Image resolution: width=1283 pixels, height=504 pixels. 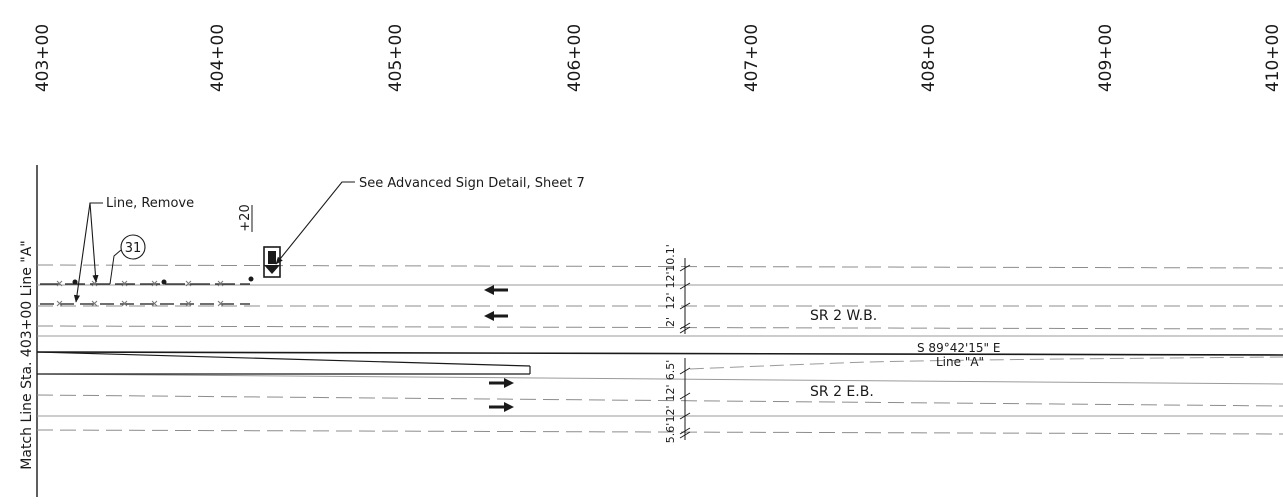 What do you see at coordinates (685, 349) in the screenshot?
I see `dimension-lines` at bounding box center [685, 349].